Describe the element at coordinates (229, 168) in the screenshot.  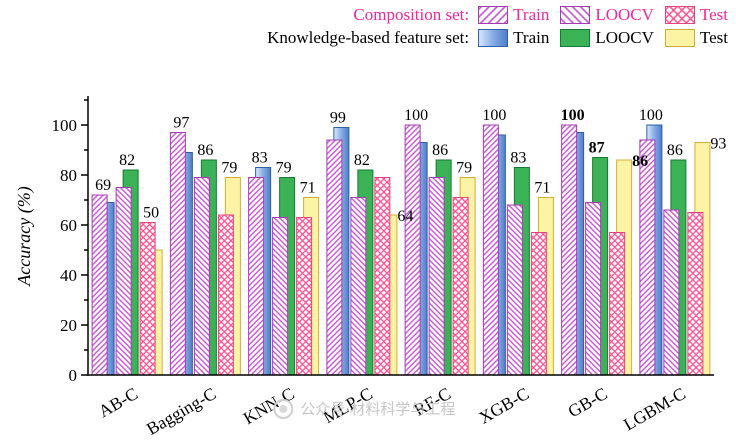
I see `bar-value-label-Bagging-C-test: 79` at that location.